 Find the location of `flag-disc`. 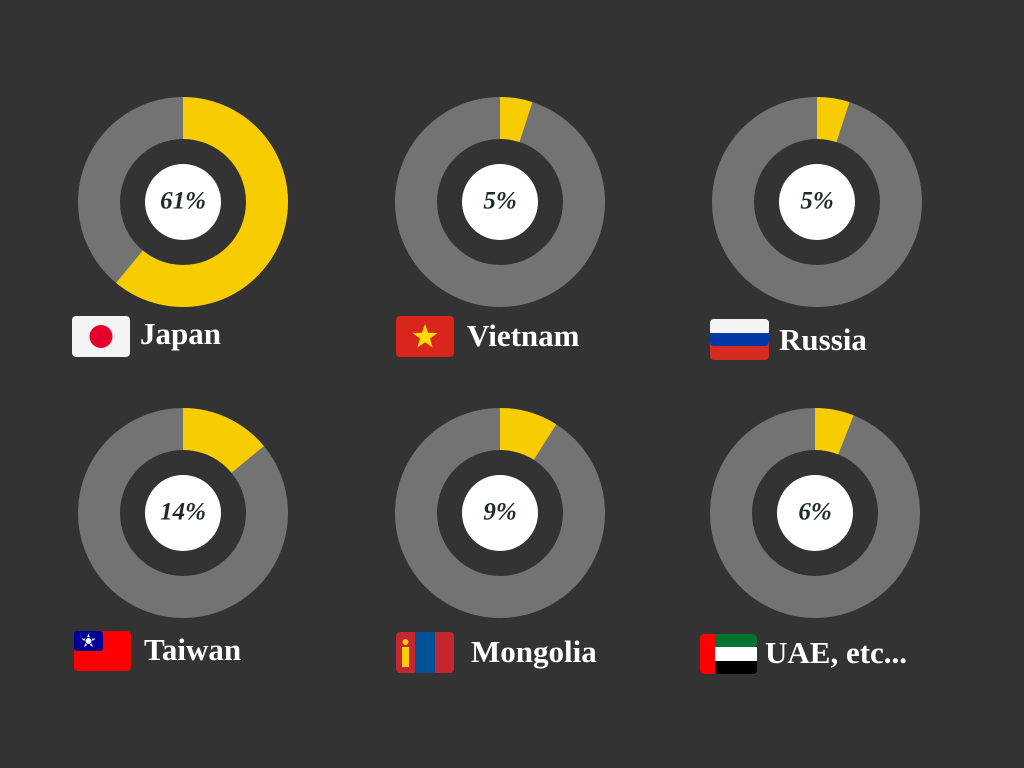

flag-disc is located at coordinates (101, 336).